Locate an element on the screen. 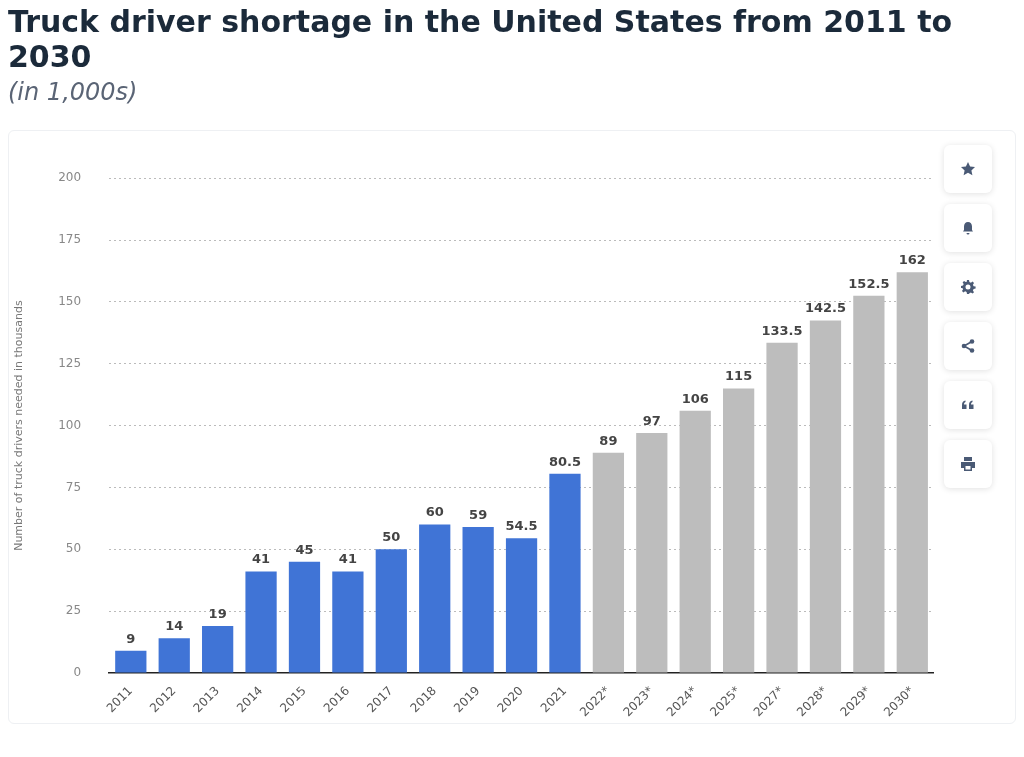 The width and height of the screenshot is (1024, 757). data-label: 142.5 is located at coordinates (825, 308).